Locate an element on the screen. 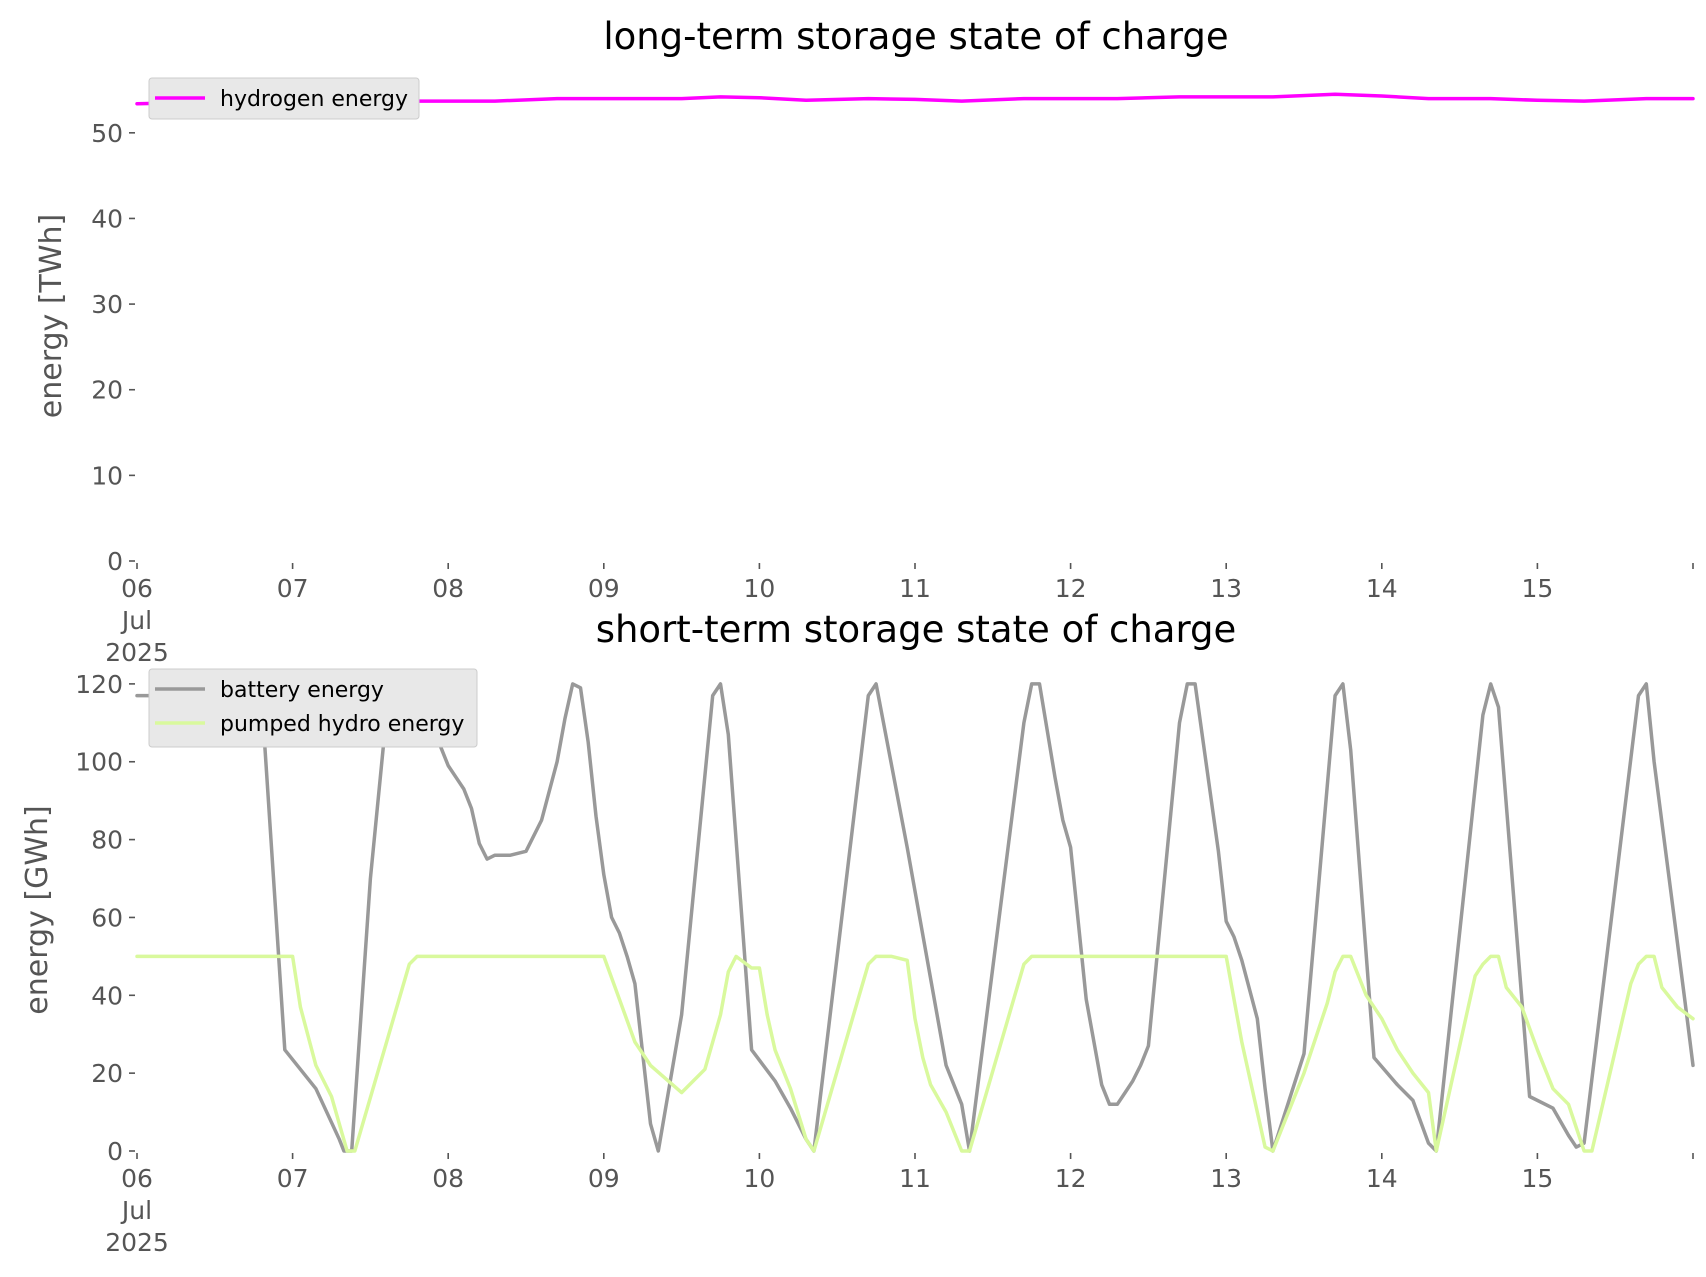  y-tick-label: 60 is located at coordinates (107, 917).